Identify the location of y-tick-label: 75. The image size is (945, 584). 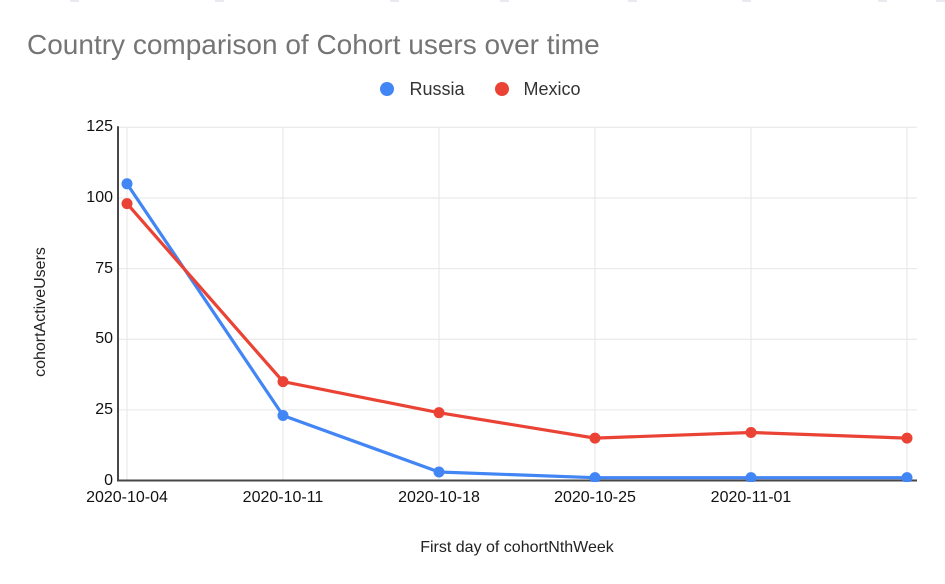
(104, 268).